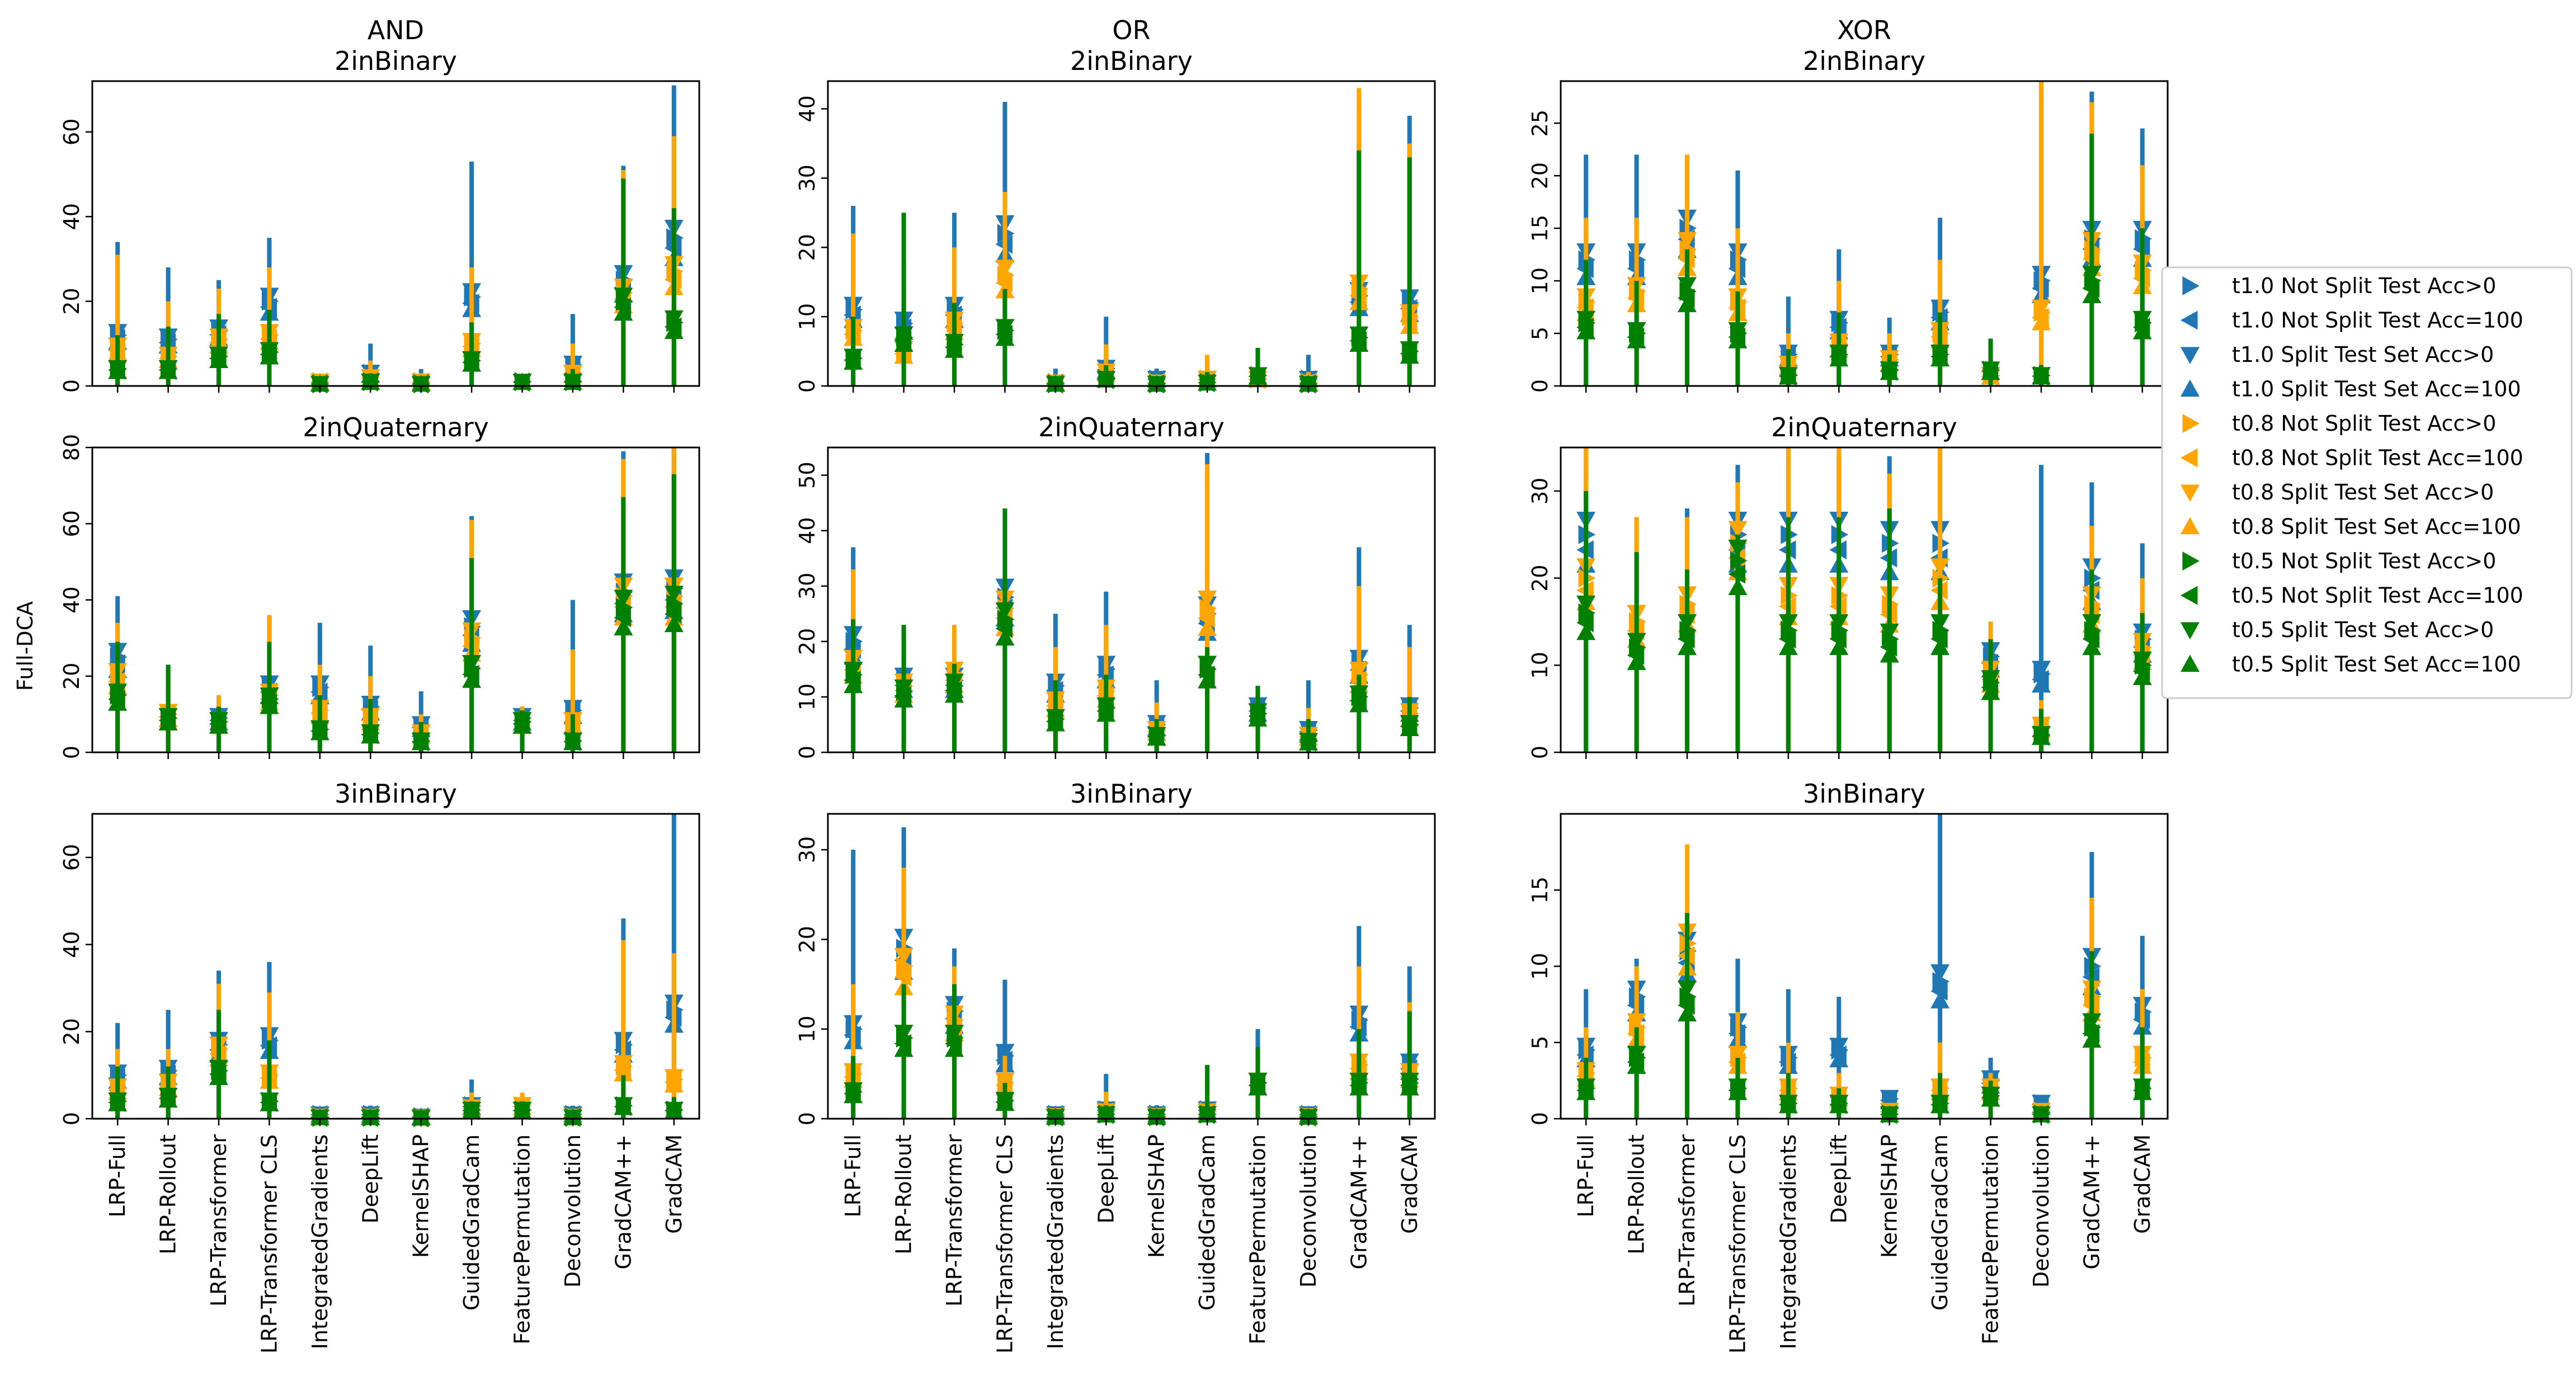 The height and width of the screenshot is (1390, 2576). I want to click on legend-entry: t1.0 Split Test Set Acc>0, so click(2337, 354).